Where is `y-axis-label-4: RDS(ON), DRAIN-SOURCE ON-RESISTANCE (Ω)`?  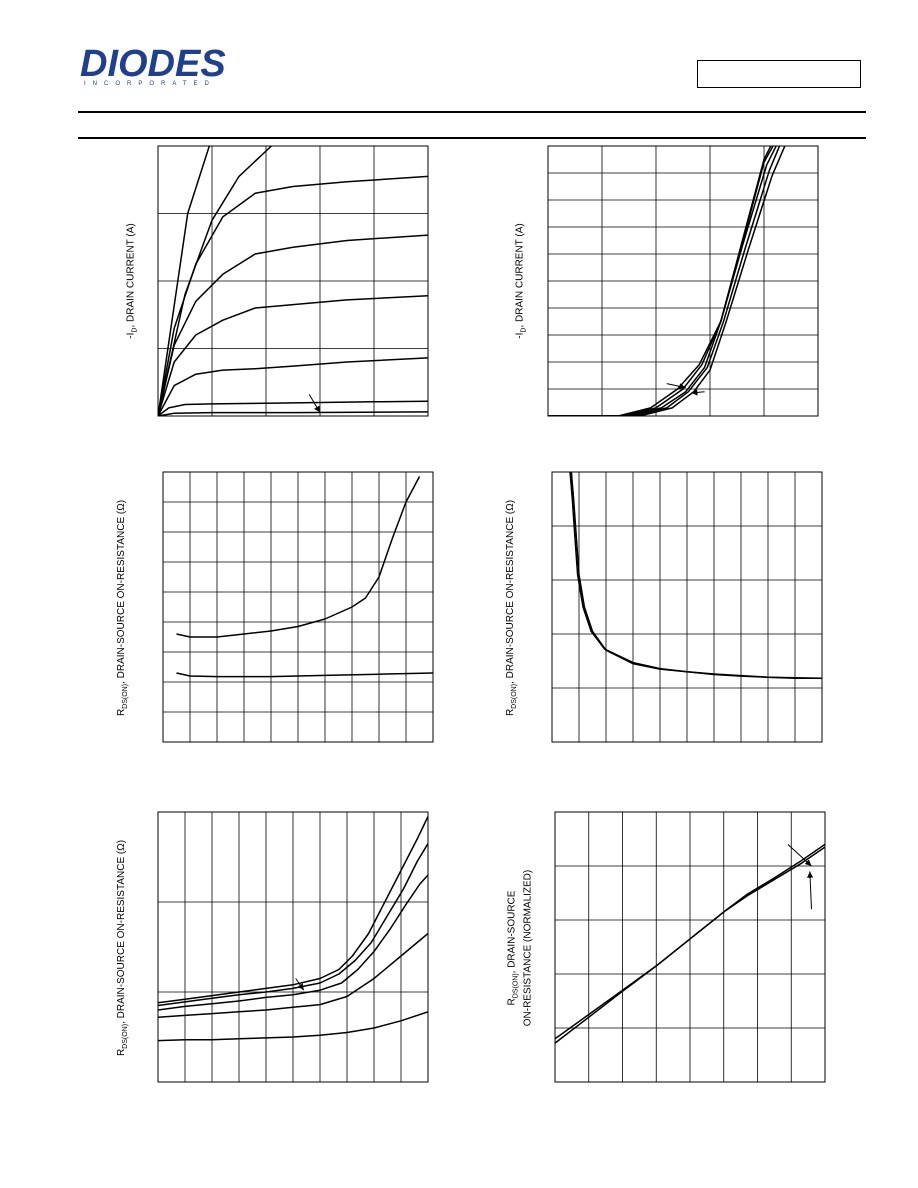
y-axis-label-4: RDS(ON), DRAIN-SOURCE ON-RESISTANCE (Ω) is located at coordinates (513, 608).